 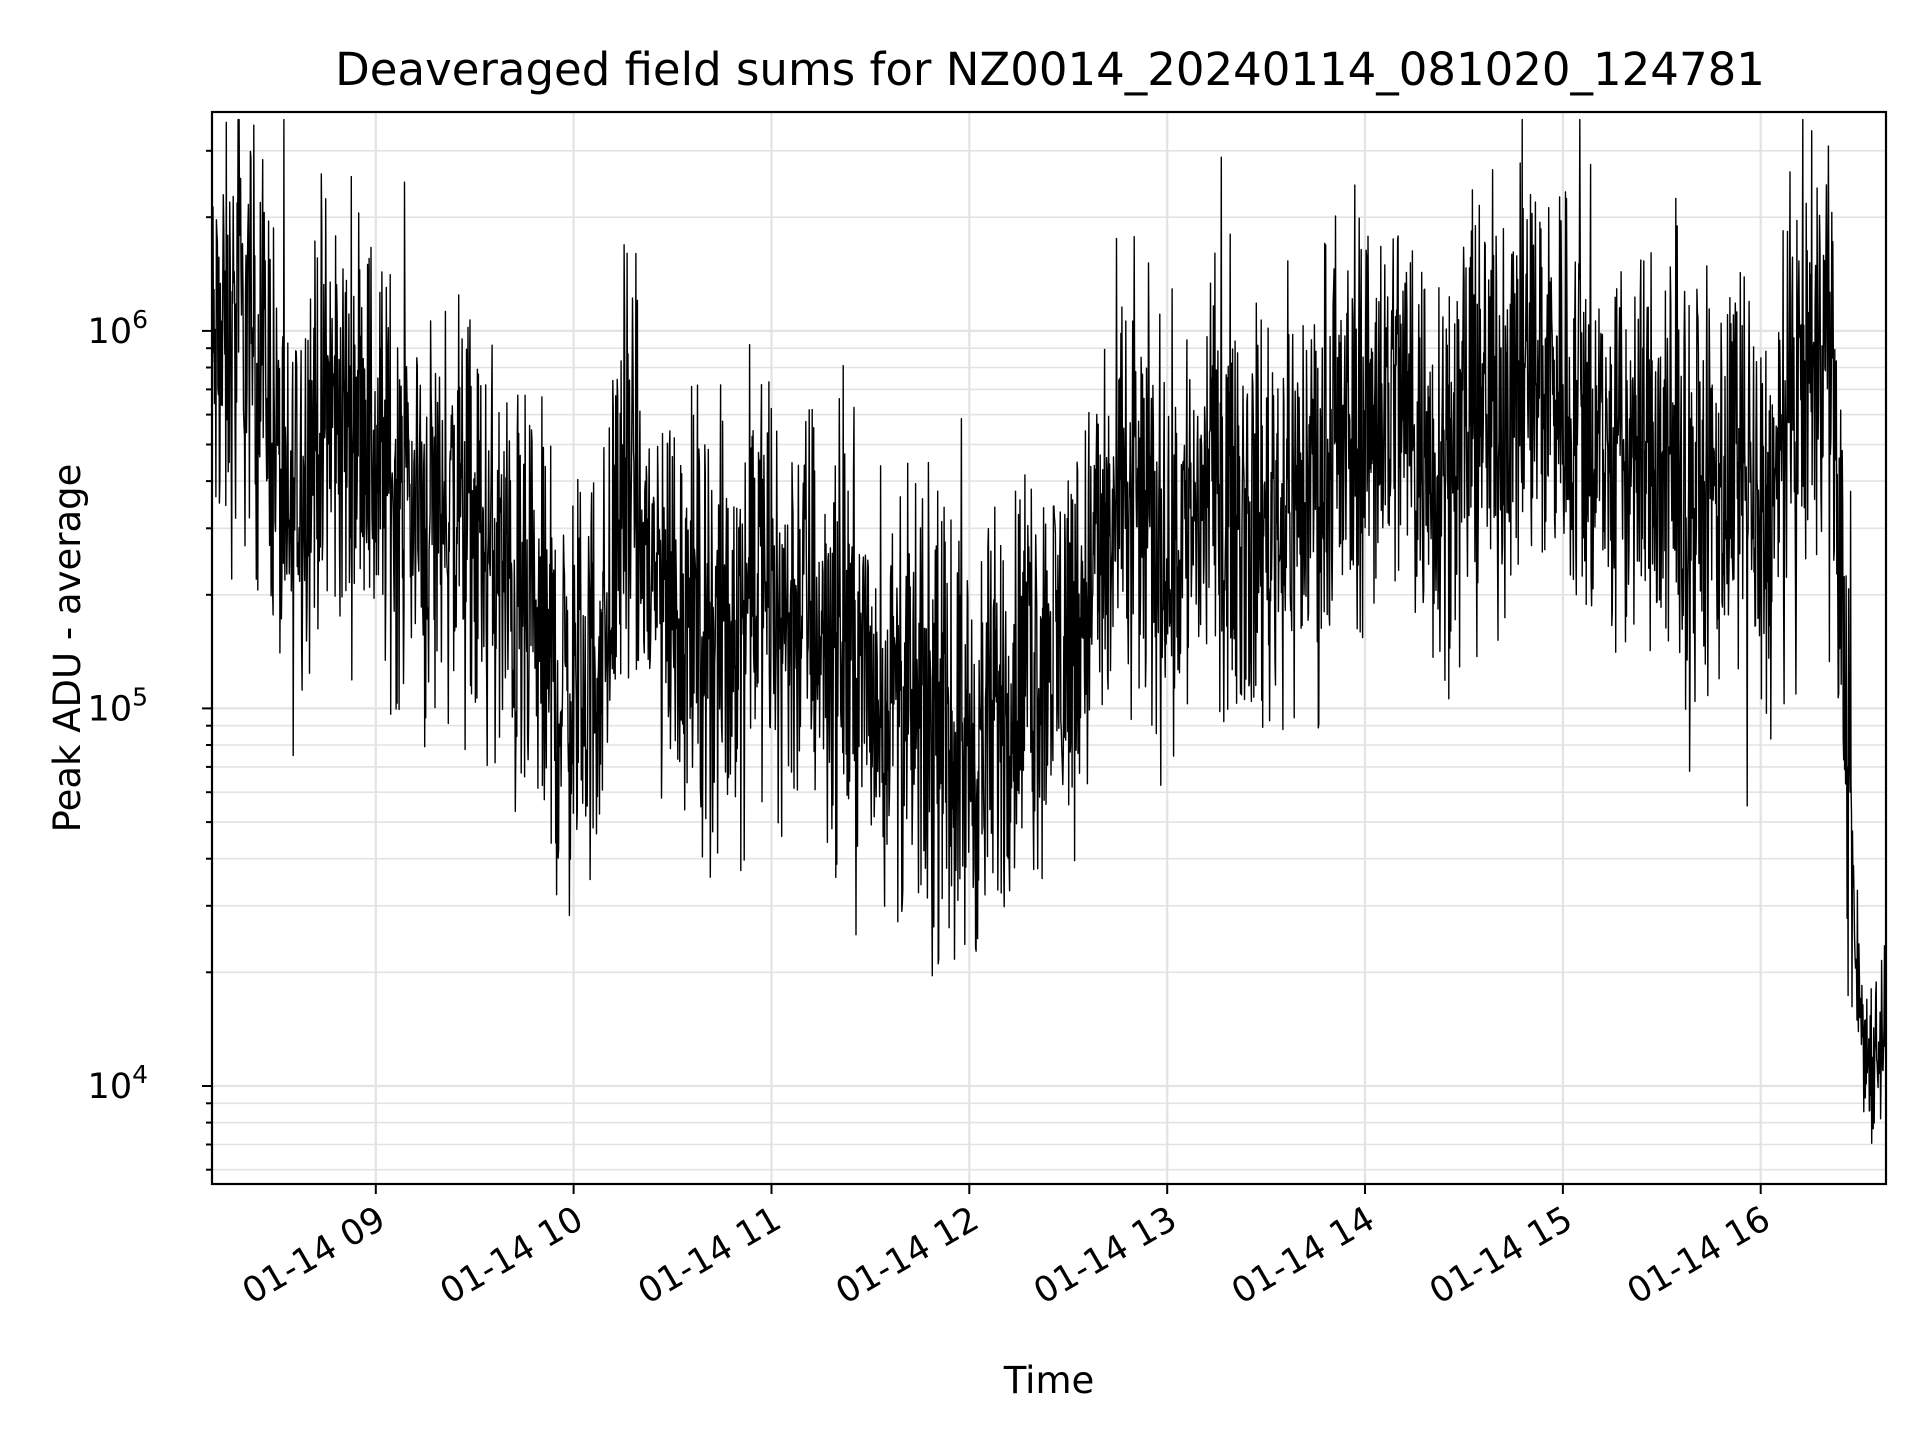 What do you see at coordinates (1303, 1255) in the screenshot?
I see `x-tick-label: 01-14 14` at bounding box center [1303, 1255].